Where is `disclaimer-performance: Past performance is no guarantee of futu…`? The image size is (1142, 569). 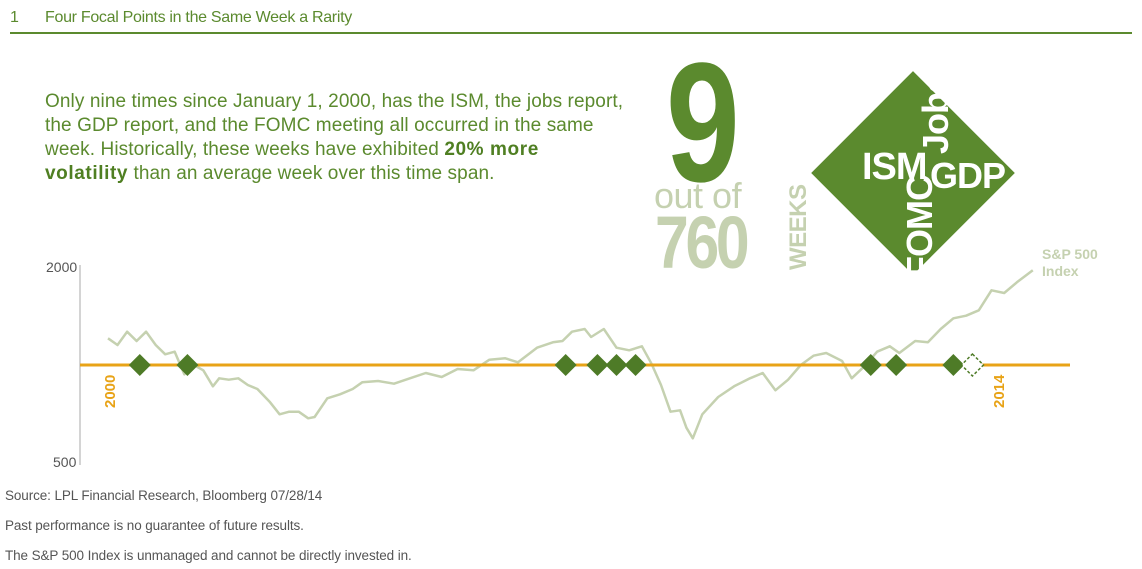 disclaimer-performance: Past performance is no guarantee of futu… is located at coordinates (154, 525).